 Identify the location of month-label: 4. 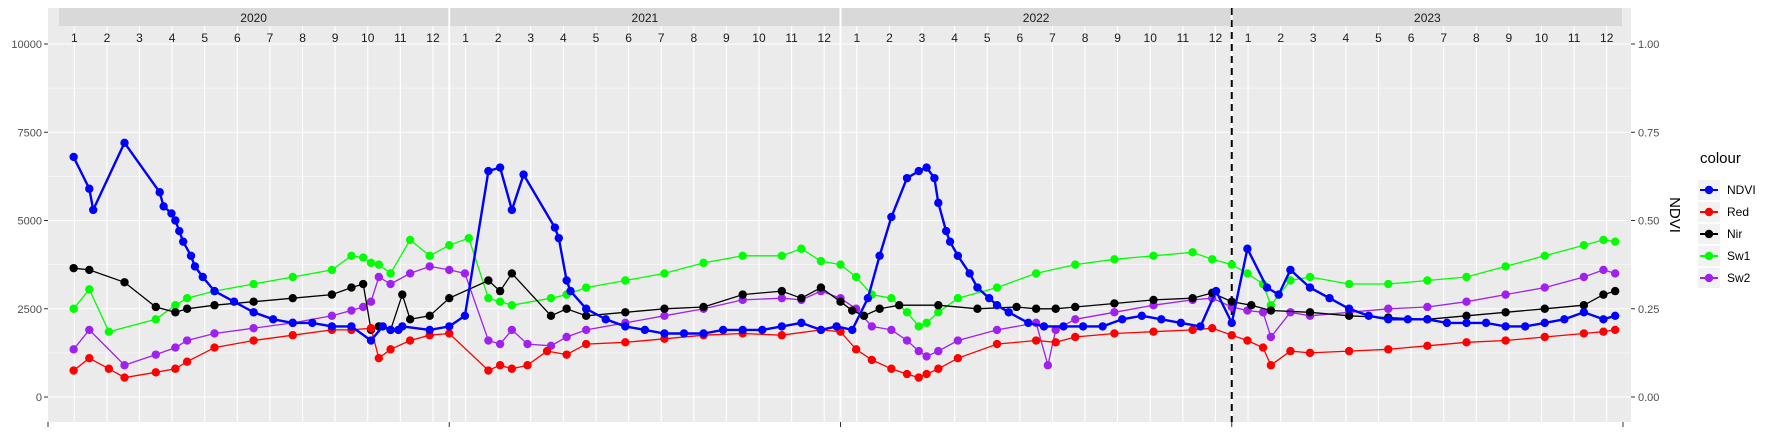
(172, 38).